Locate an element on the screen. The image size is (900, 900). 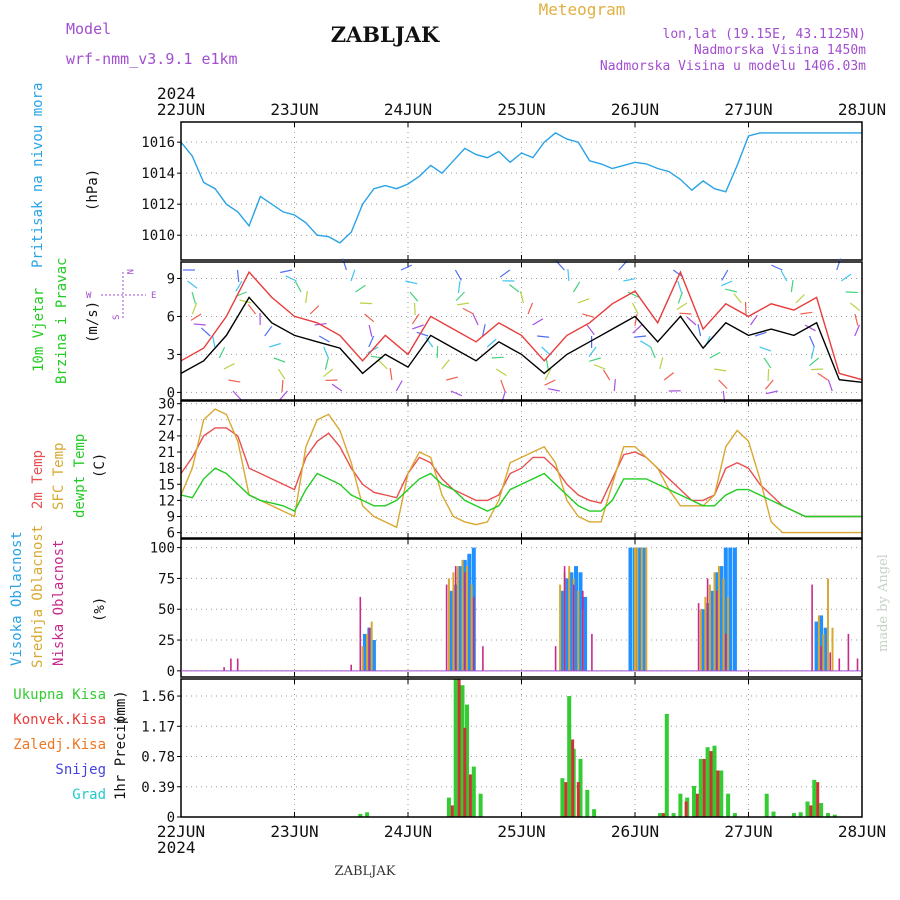
date-label-bottom: 24JUN is located at coordinates (408, 831).